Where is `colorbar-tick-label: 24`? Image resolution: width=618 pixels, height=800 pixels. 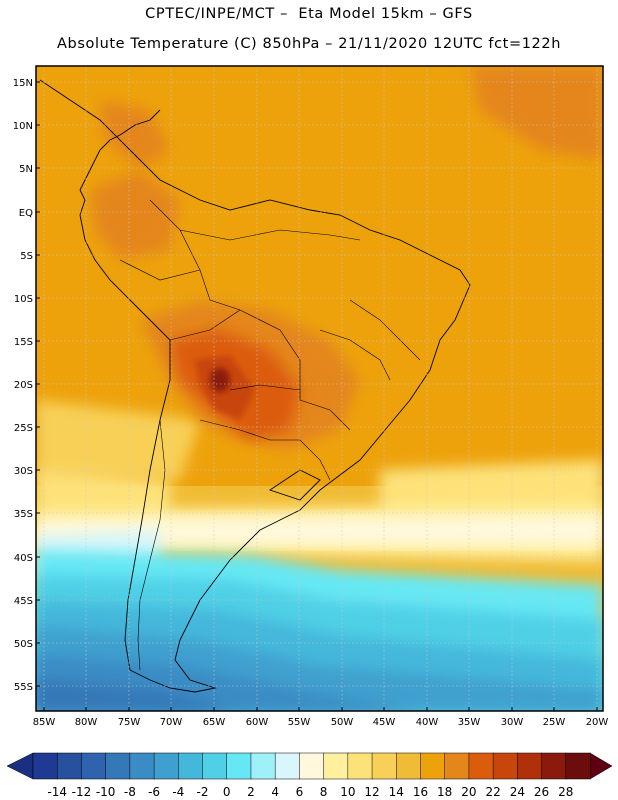 colorbar-tick-label: 24 is located at coordinates (517, 792).